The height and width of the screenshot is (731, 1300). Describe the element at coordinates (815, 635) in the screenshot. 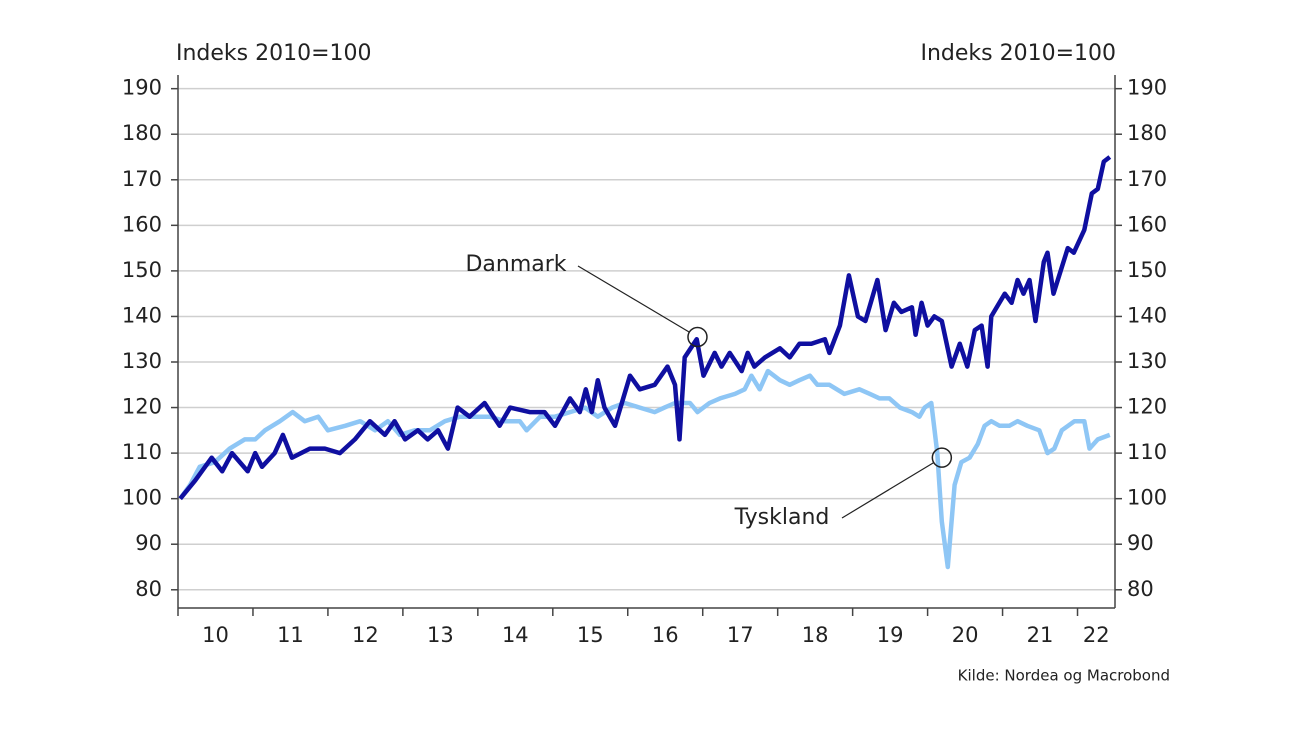

I see `x-tick-label: 18` at that location.